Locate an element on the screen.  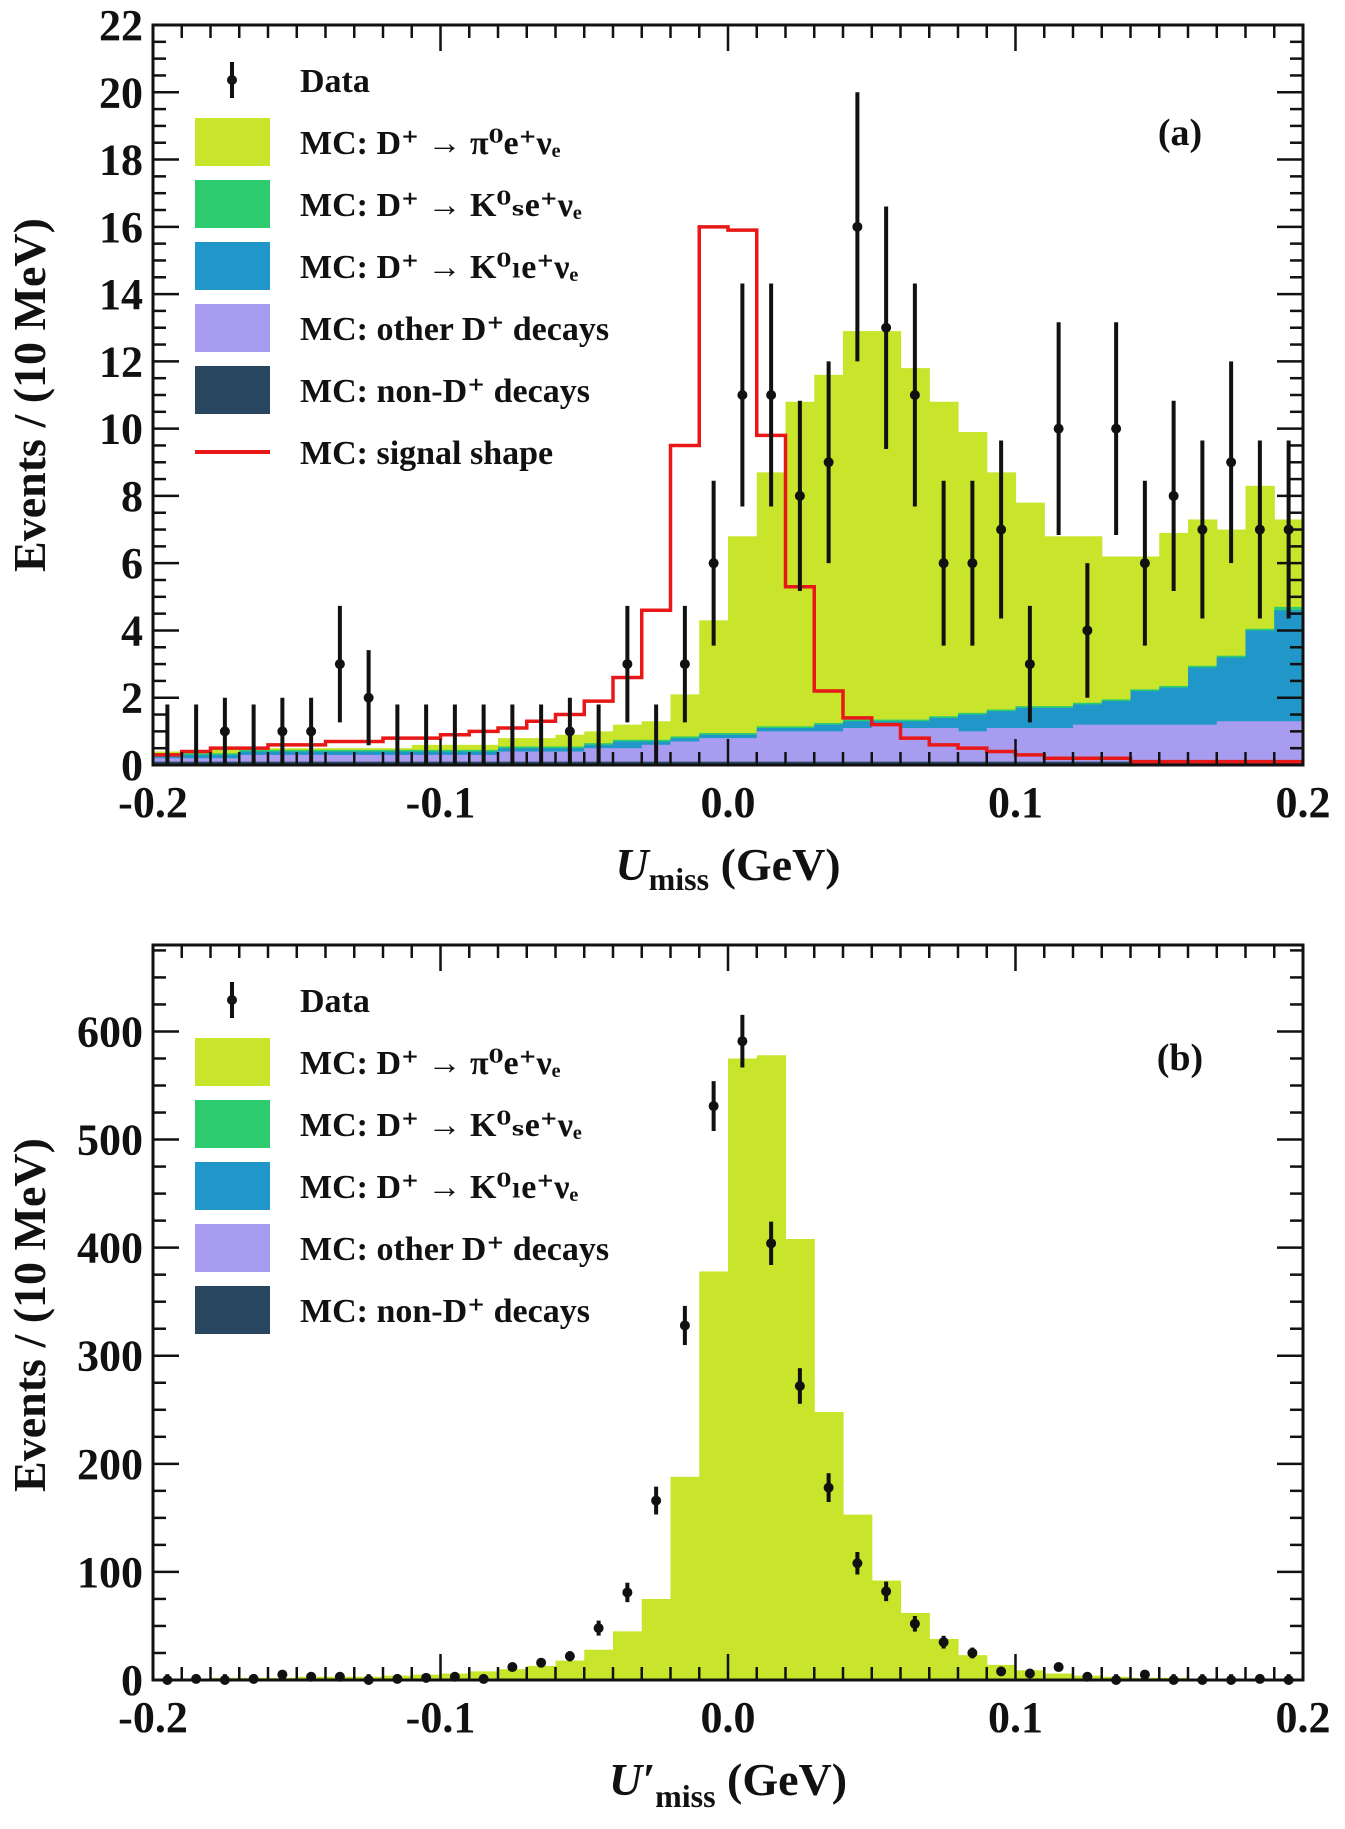
b-legend-entry-other: MC: other D⁺ decays is located at coordinates (402, 1248).